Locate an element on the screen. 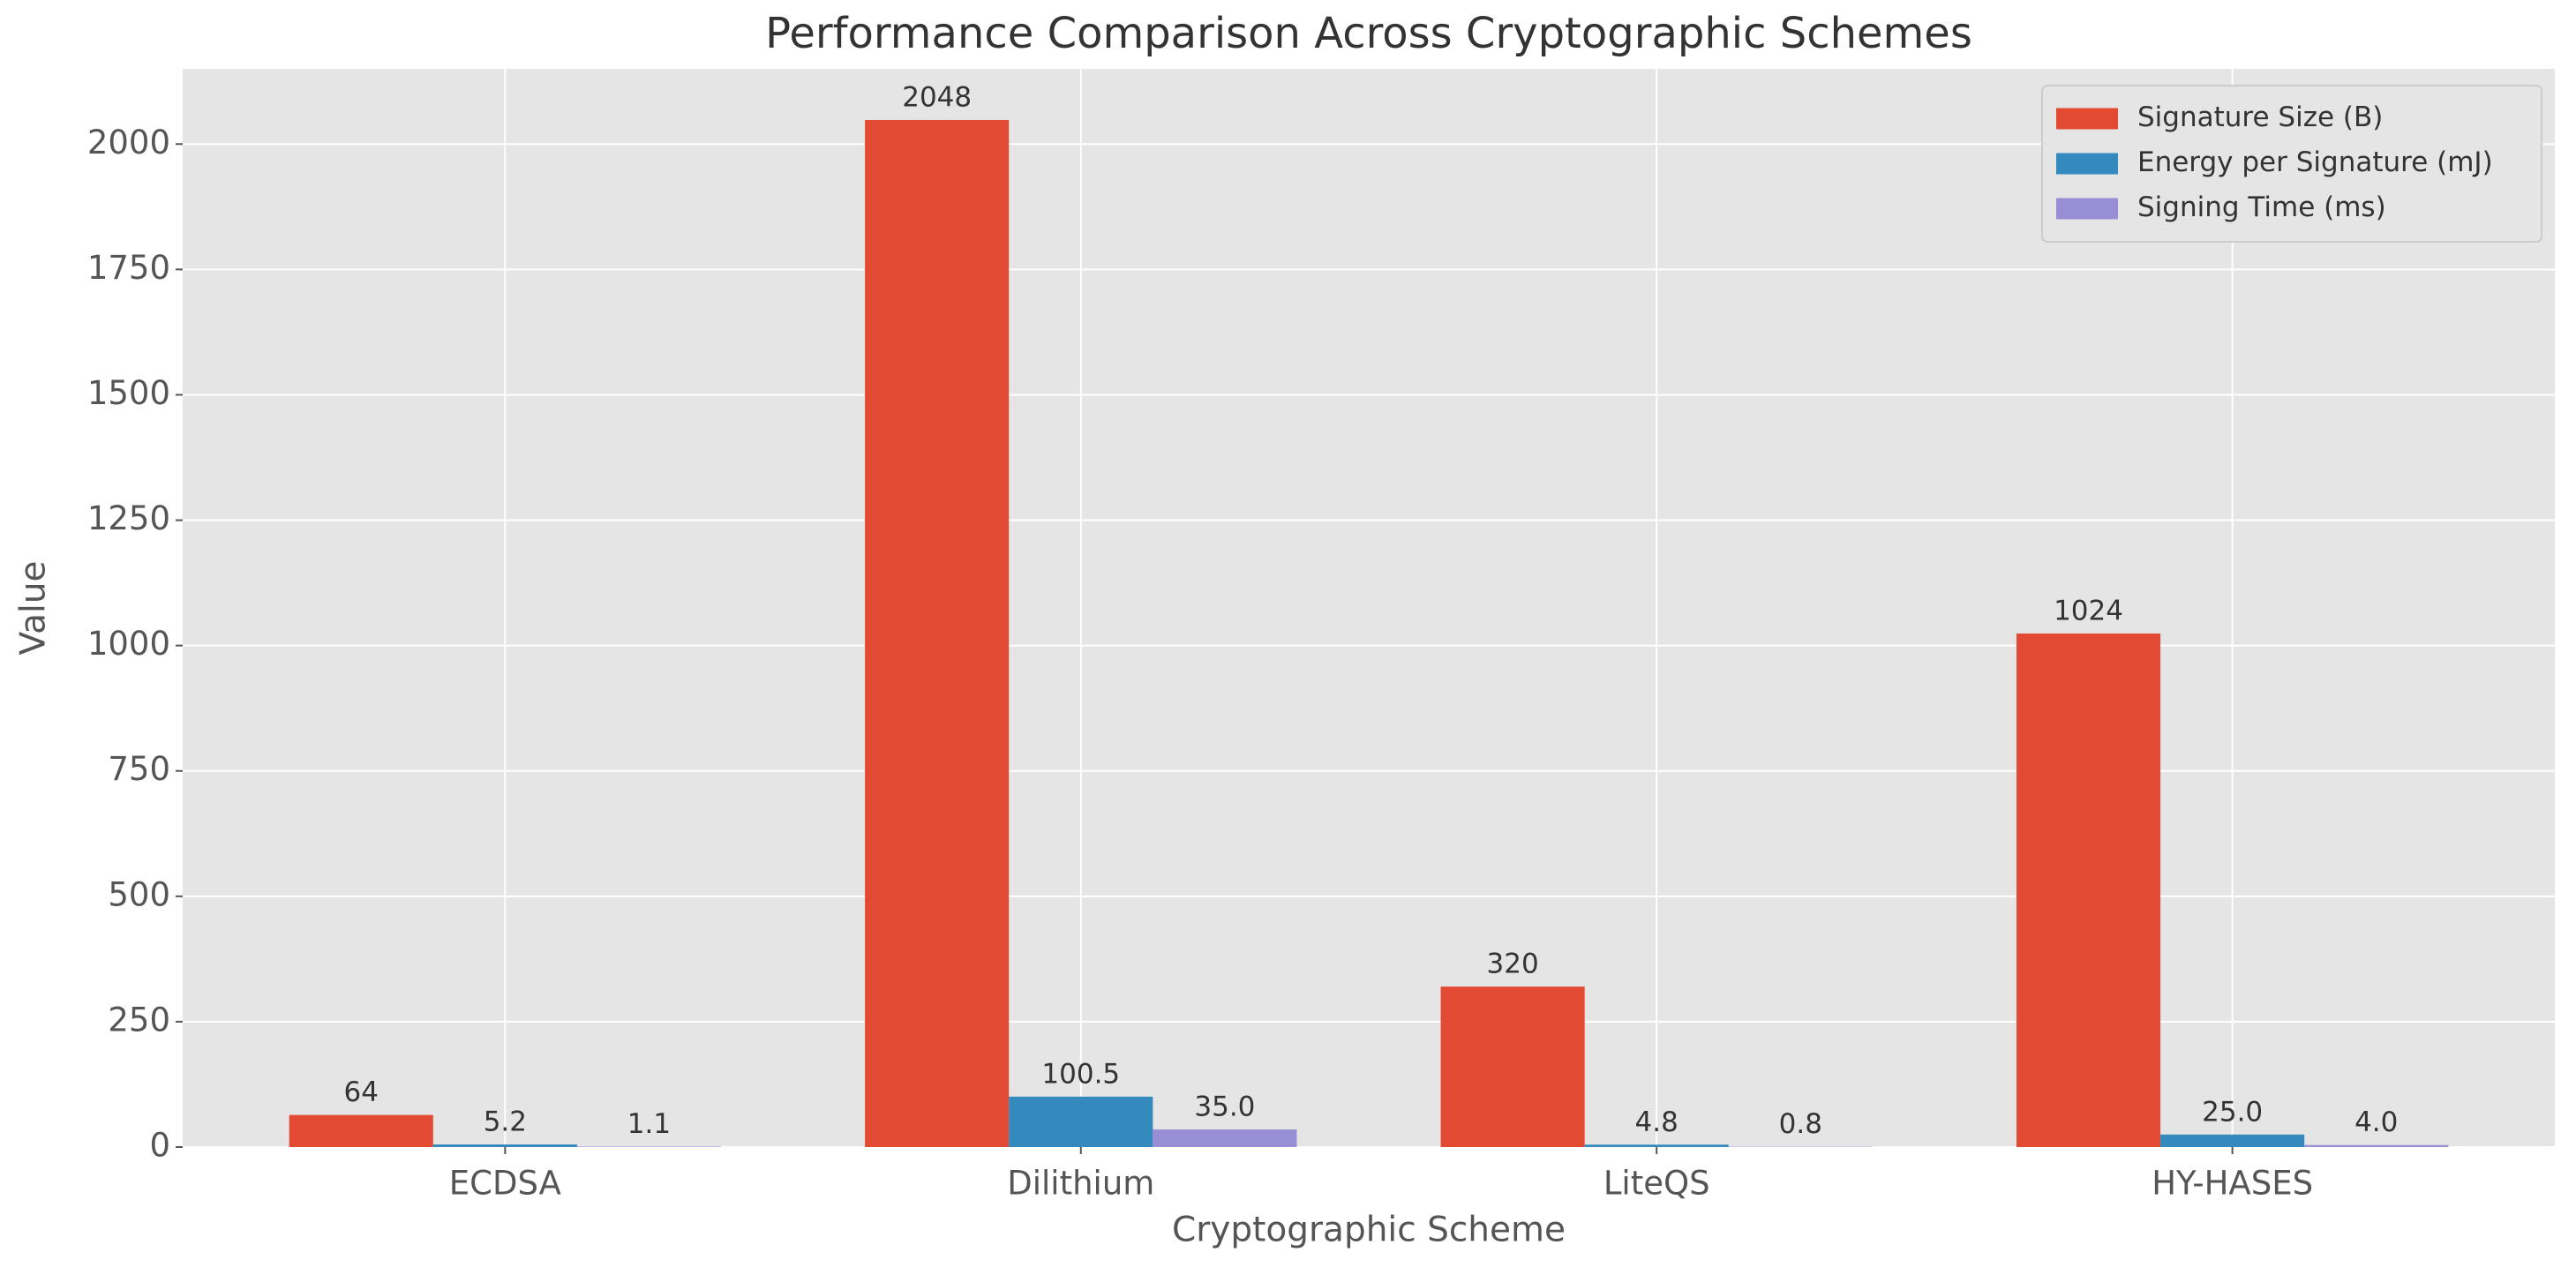 Image resolution: width=2576 pixels, height=1275 pixels. x-axis-label: Cryptographic Scheme is located at coordinates (1369, 1230).